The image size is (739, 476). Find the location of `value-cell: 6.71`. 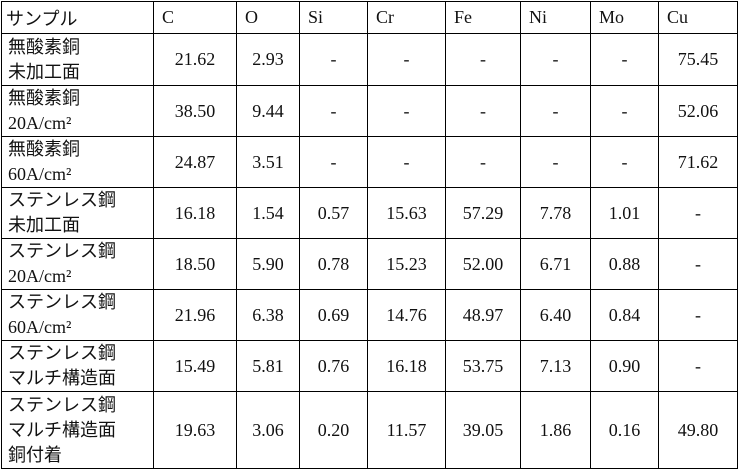

value-cell: 6.71 is located at coordinates (555, 264).